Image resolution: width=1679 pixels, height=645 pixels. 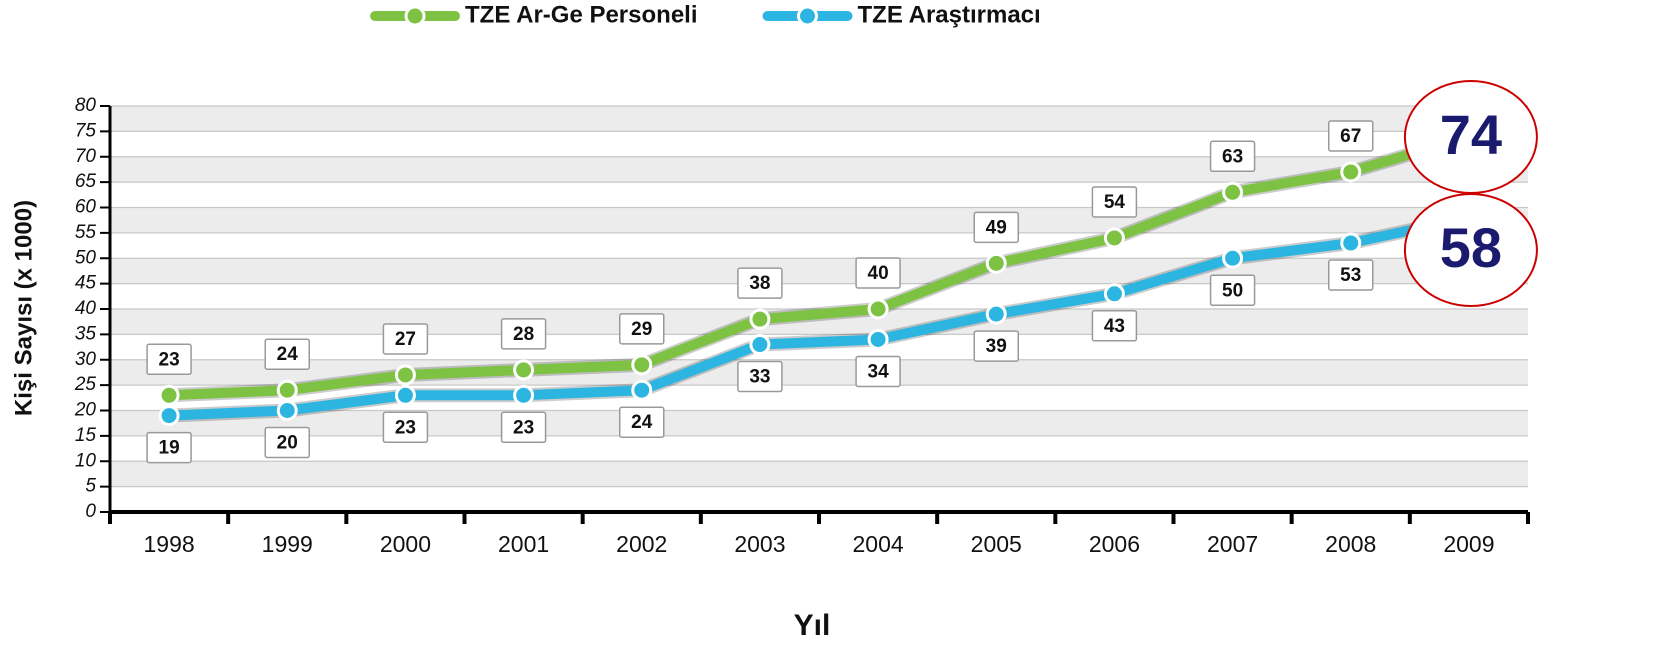 What do you see at coordinates (86, 333) in the screenshot?
I see `y-tick-label: 35` at bounding box center [86, 333].